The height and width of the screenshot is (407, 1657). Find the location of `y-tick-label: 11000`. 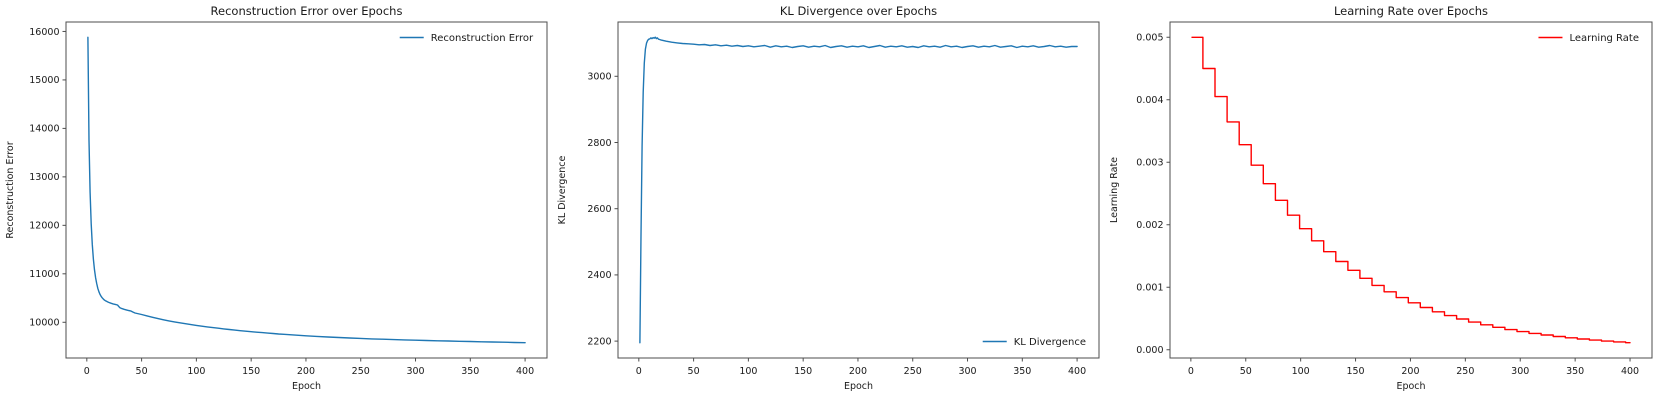

y-tick-label: 11000 is located at coordinates (44, 274).